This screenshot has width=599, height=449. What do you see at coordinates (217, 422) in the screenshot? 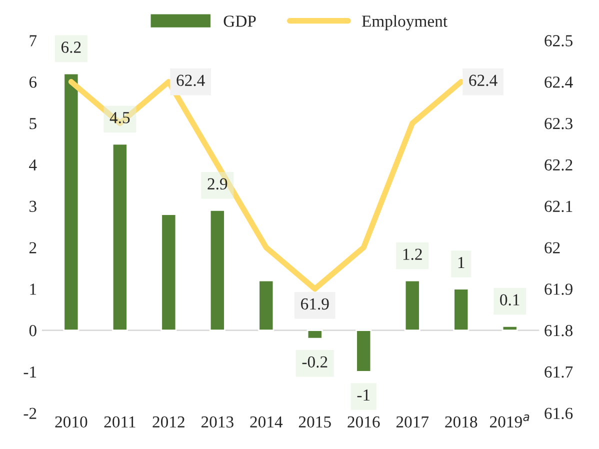
I see `x-tick-label: 2013` at bounding box center [217, 422].